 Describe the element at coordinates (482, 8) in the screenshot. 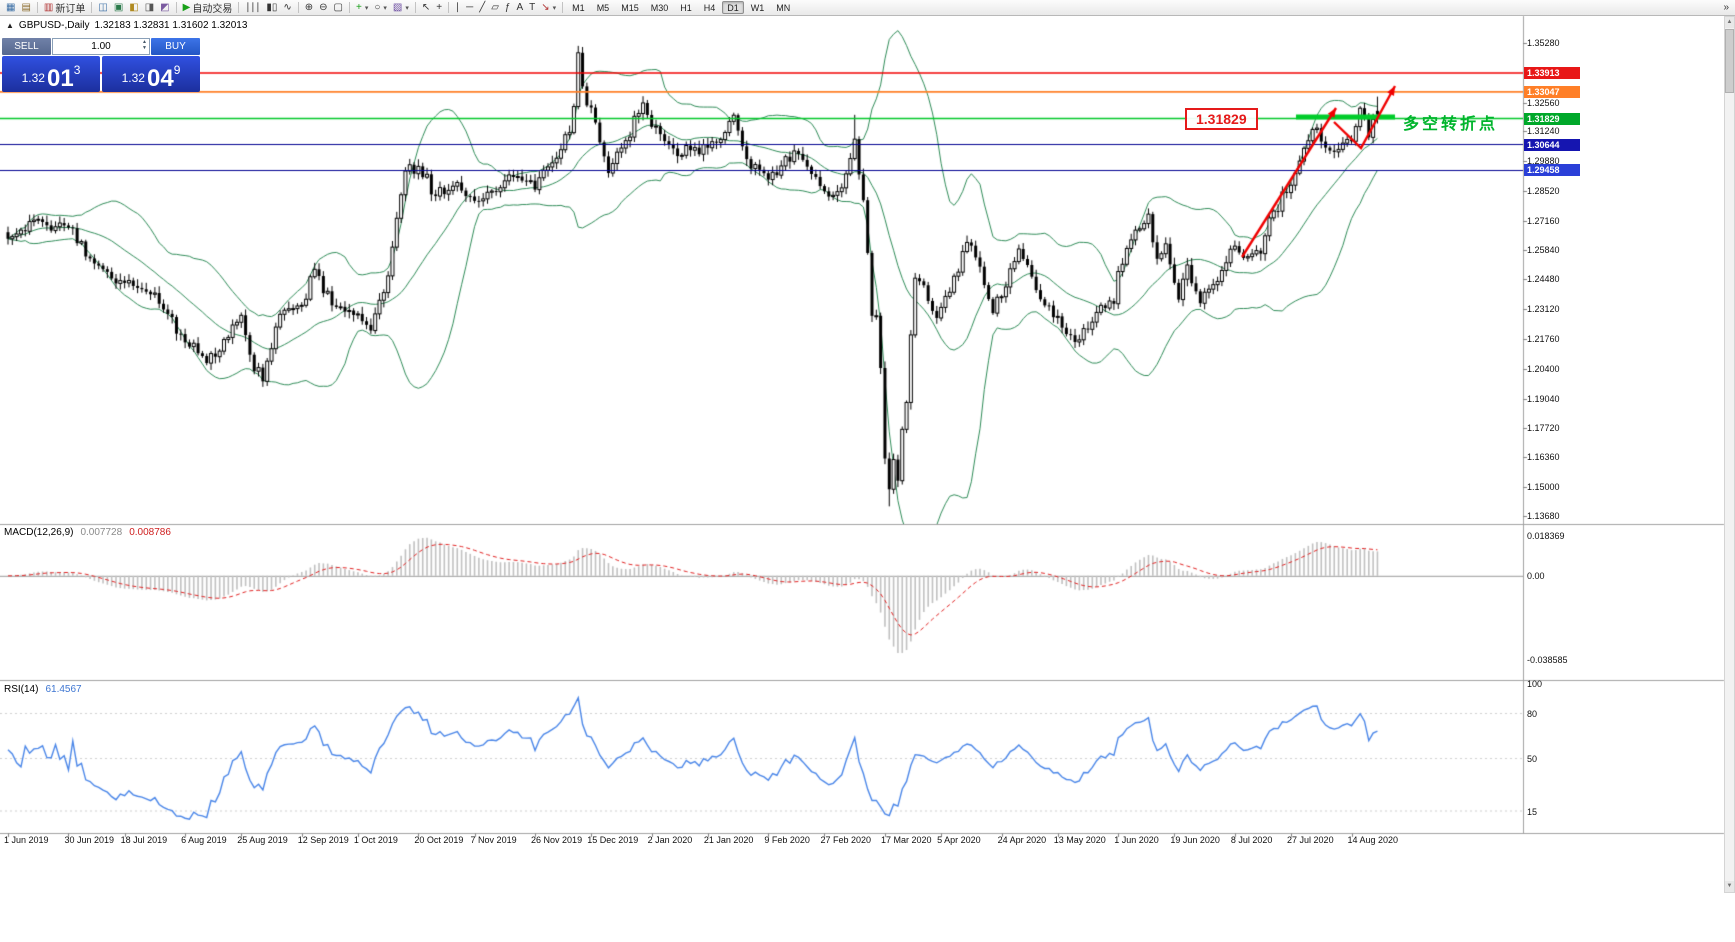

I see `trendline-button: ╱` at that location.